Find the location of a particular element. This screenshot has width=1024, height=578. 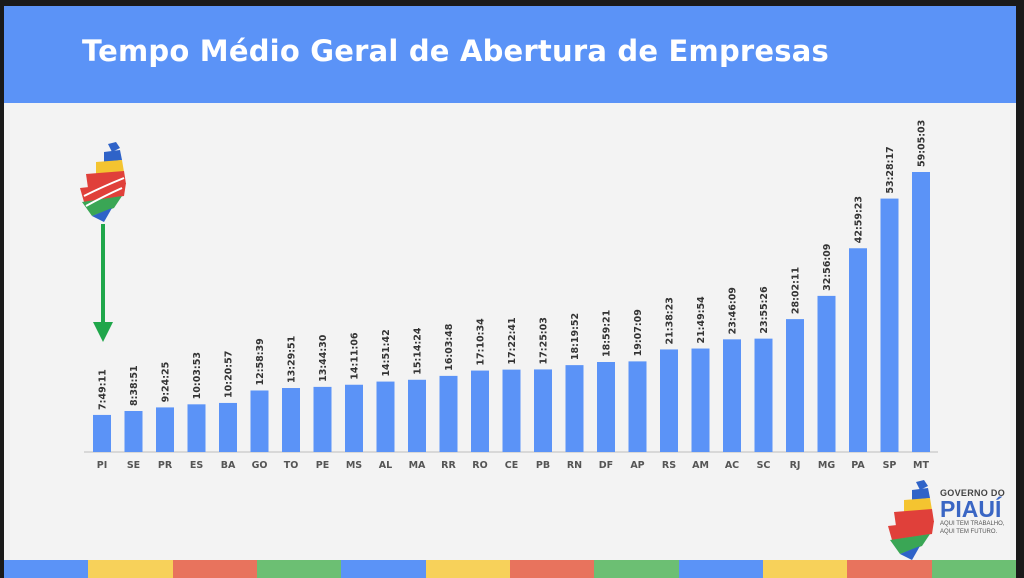

data-label-mt: 59:05:03 is located at coordinates (922, 143).